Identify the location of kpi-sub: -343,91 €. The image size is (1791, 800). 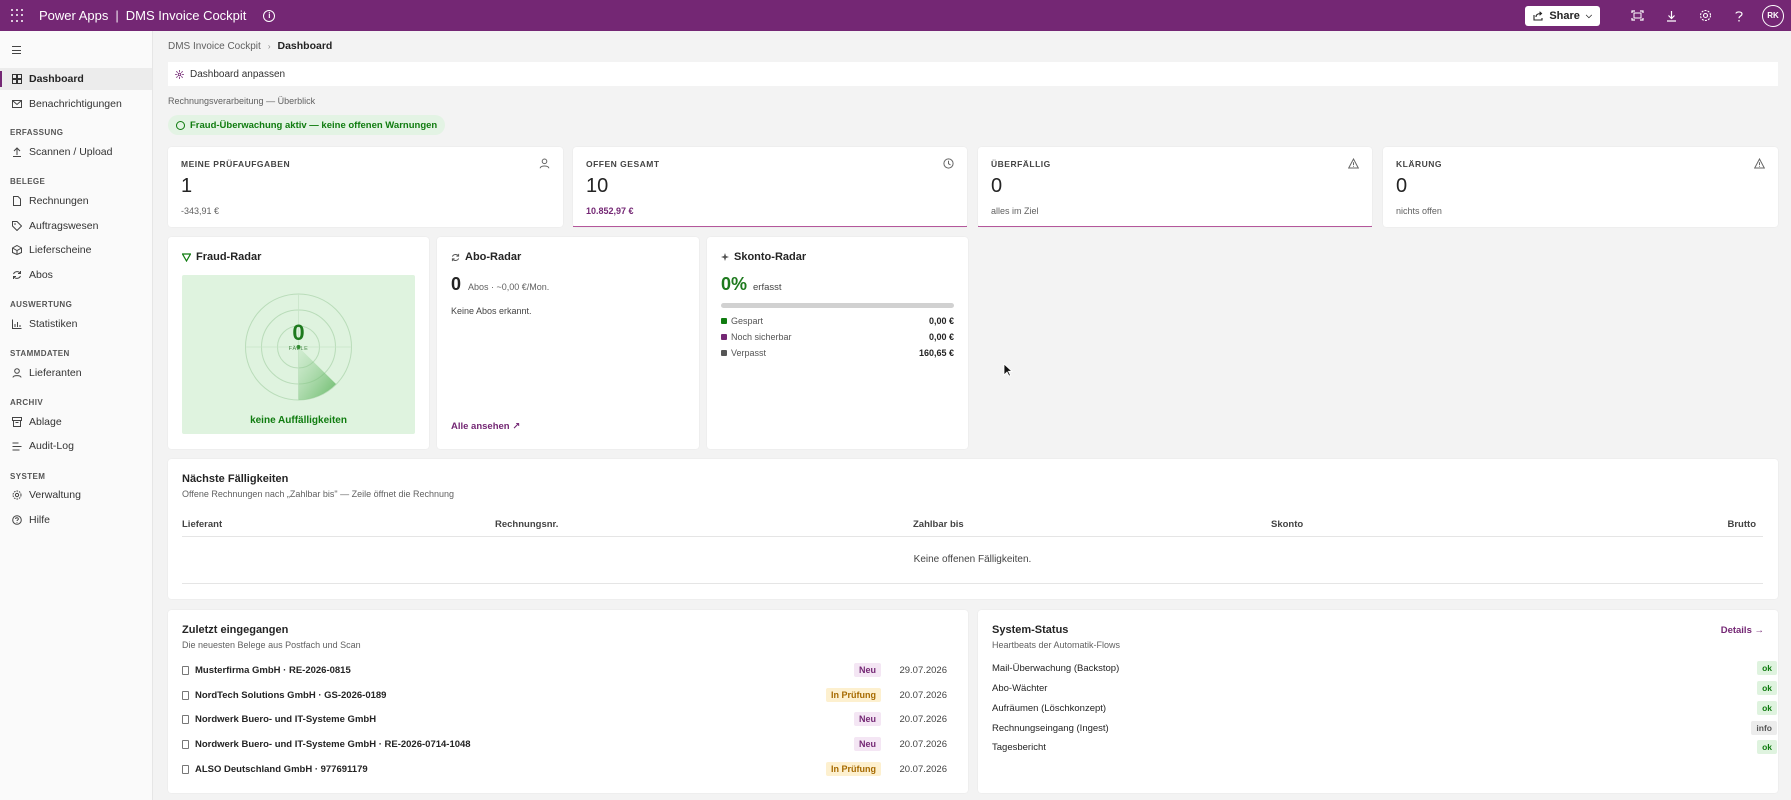
(200, 211).